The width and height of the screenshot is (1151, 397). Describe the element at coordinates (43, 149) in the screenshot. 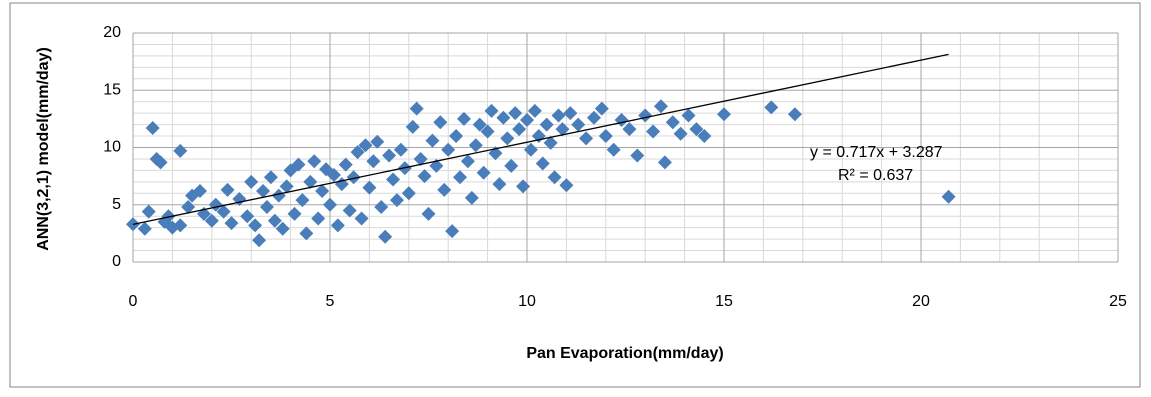

I see `y-axis-title: ANN(3,2,1) model(mm/day)` at that location.